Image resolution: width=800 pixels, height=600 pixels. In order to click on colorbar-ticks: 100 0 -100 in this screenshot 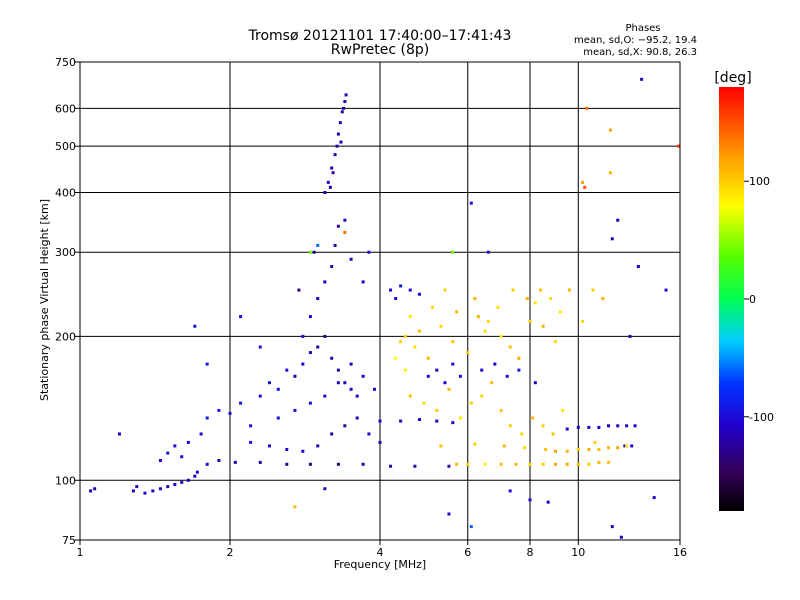, I will do `click(759, 299)`.